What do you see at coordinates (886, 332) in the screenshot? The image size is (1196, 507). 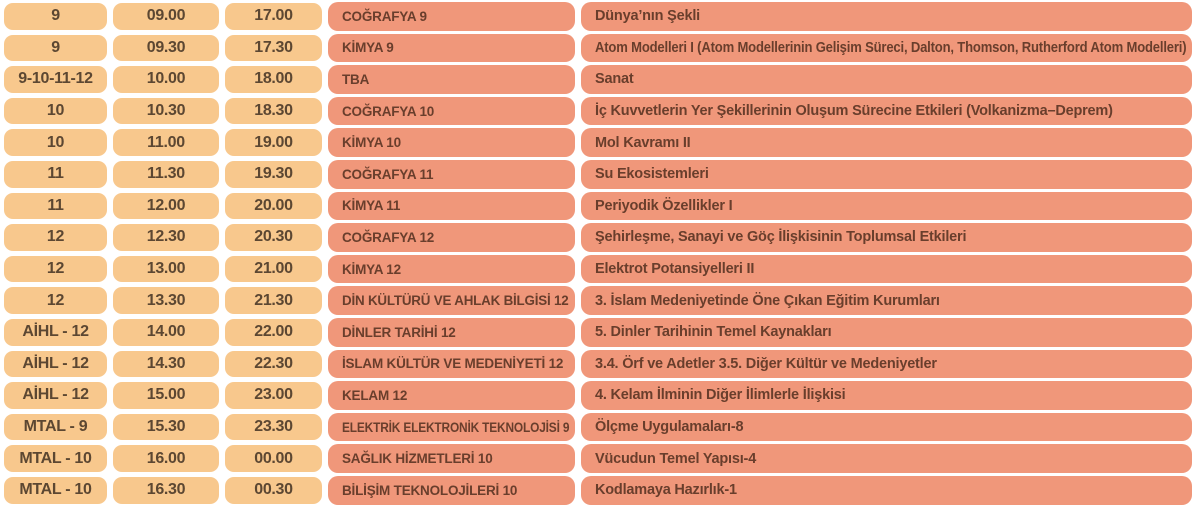 I see `topic-cell: 5. Dinler Tarihinin Temel Kaynakları` at bounding box center [886, 332].